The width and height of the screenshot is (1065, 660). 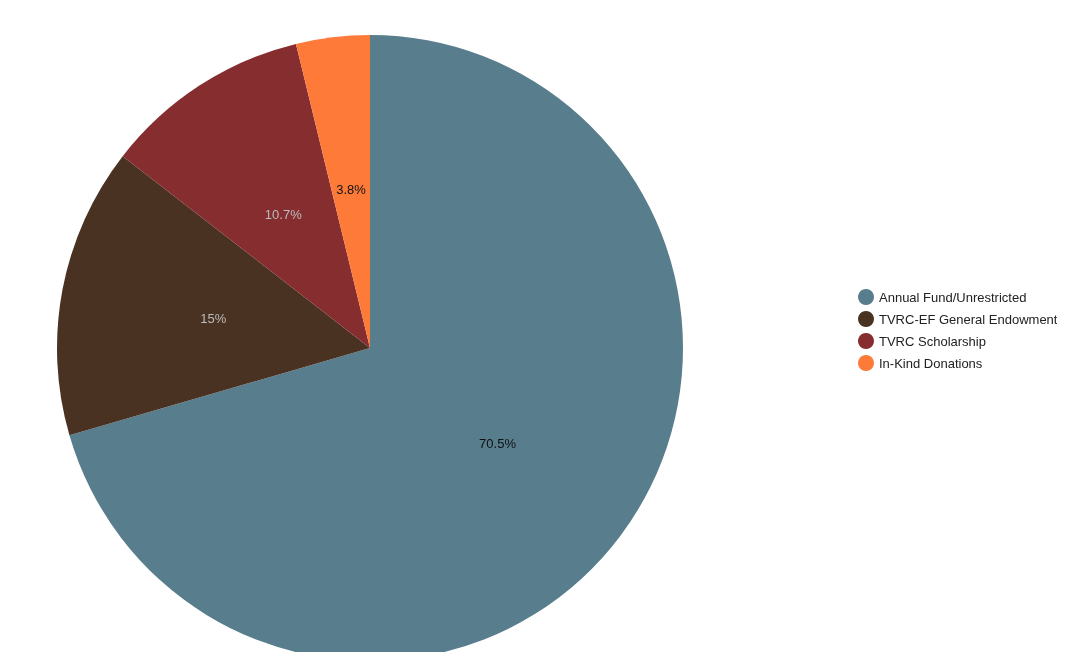 What do you see at coordinates (213, 318) in the screenshot?
I see `data-label: 15%` at bounding box center [213, 318].